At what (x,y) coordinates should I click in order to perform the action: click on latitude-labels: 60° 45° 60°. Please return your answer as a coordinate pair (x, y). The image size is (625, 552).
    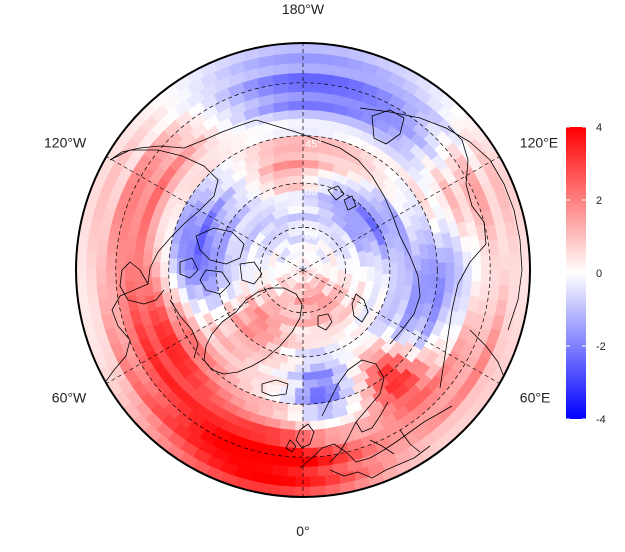
    Looking at the image, I should click on (313, 191).